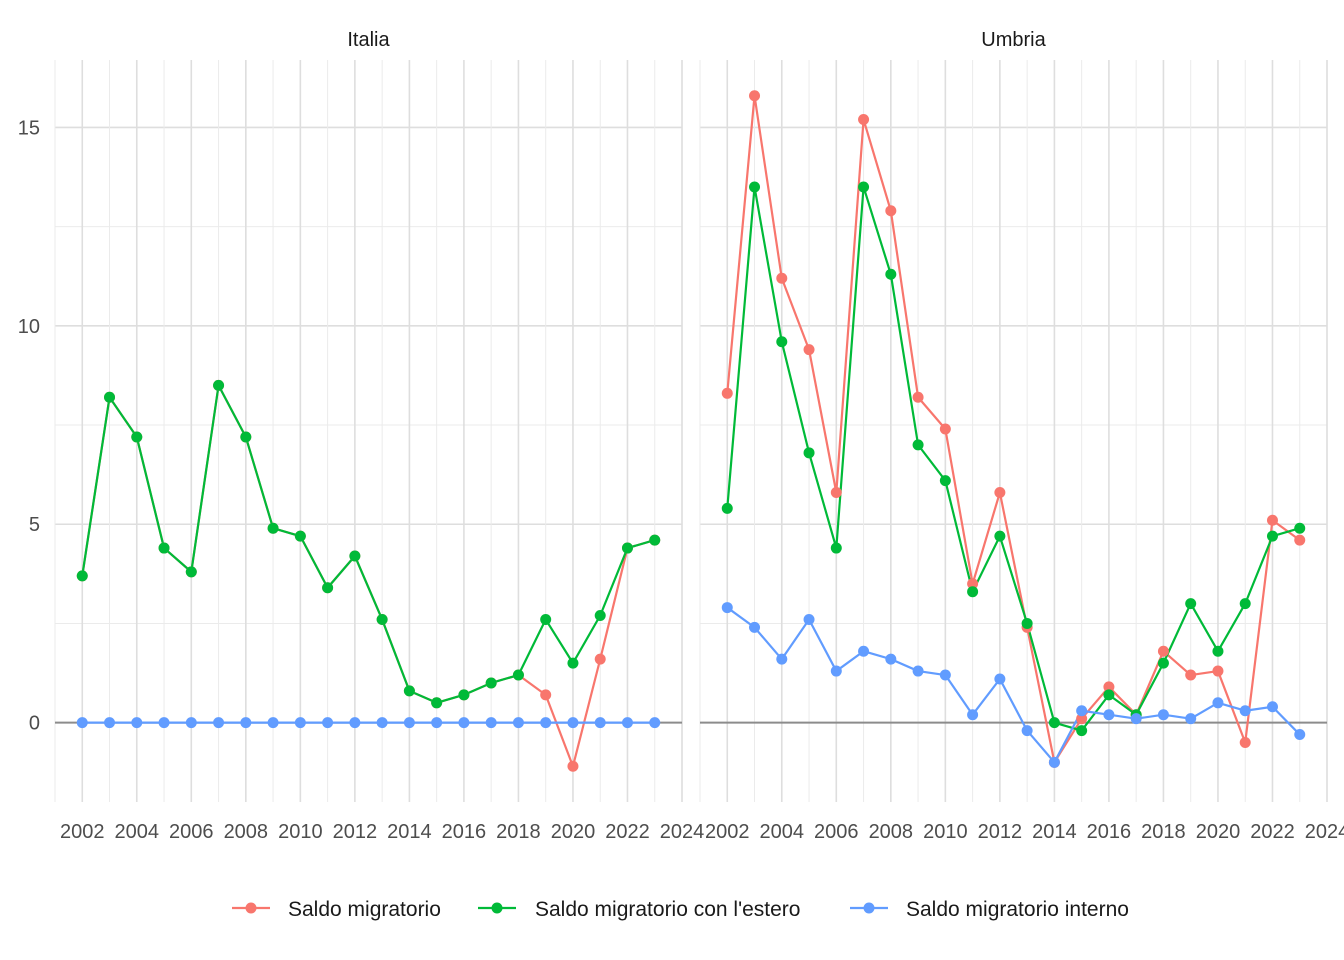  What do you see at coordinates (1017, 909) in the screenshot?
I see `legend-label: Saldo migratorio interno` at bounding box center [1017, 909].